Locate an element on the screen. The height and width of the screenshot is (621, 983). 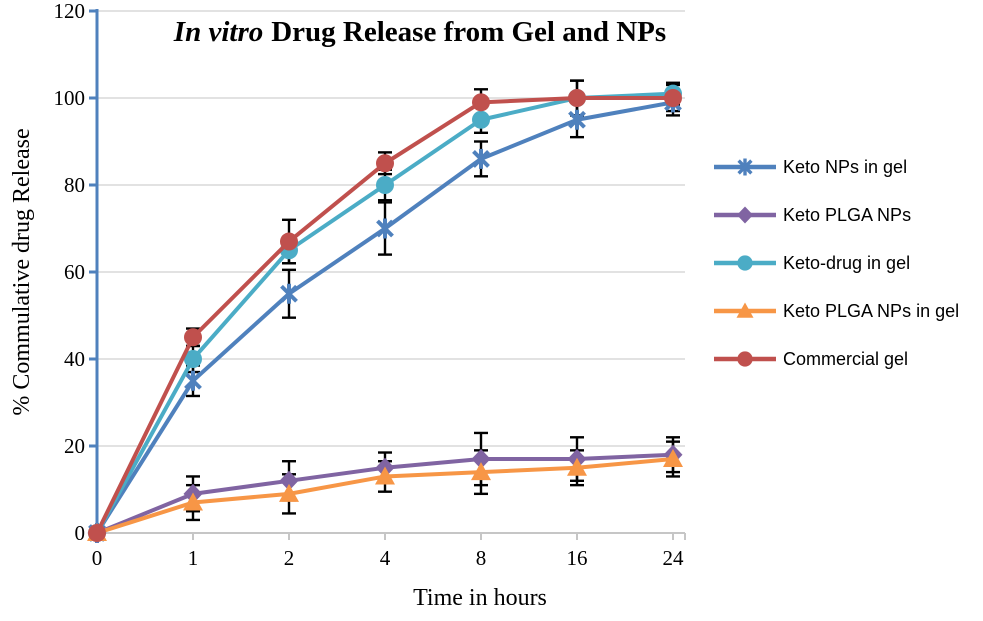
legend-item-4: Commercial gel is located at coordinates (836, 359).